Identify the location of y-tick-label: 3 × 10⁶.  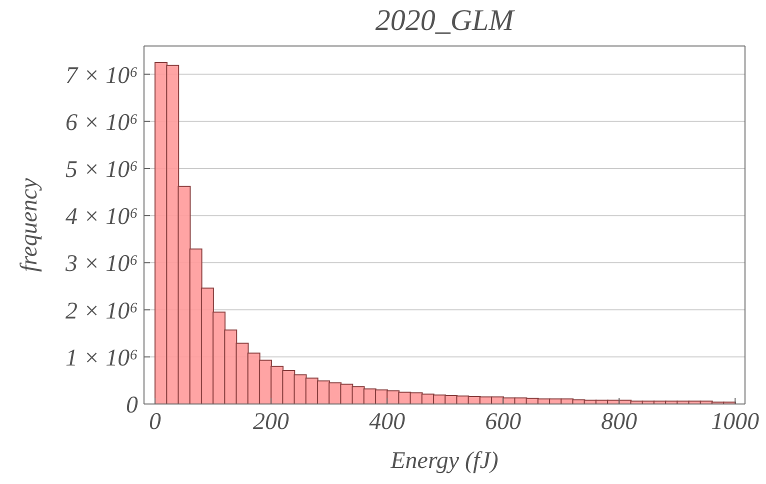
(101, 264).